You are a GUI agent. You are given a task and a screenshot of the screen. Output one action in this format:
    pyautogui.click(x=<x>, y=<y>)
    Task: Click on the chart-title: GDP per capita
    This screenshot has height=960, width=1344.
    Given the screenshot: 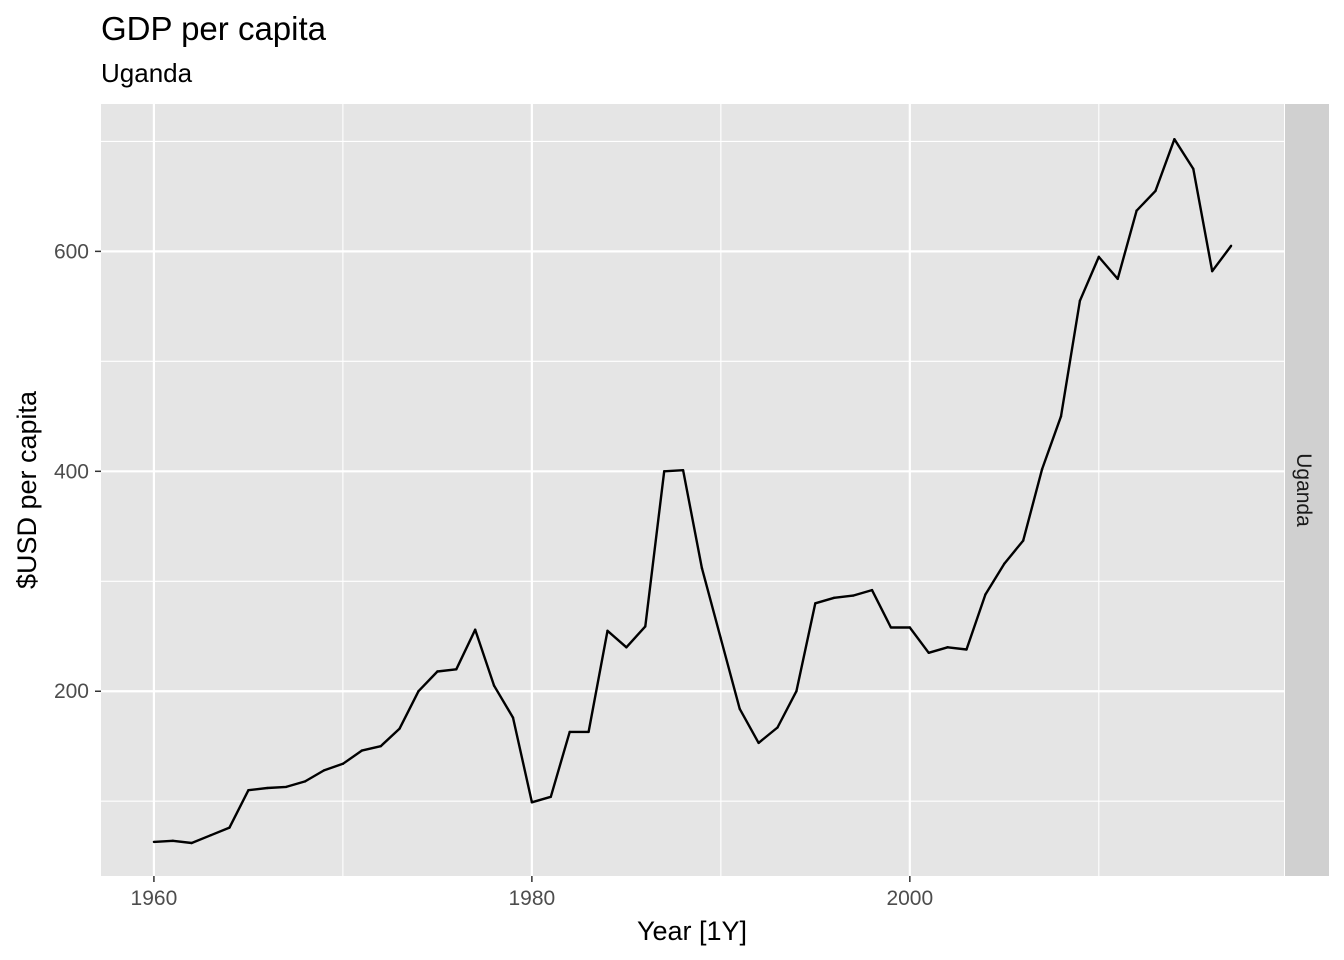 What is the action you would take?
    pyautogui.click(x=214, y=28)
    